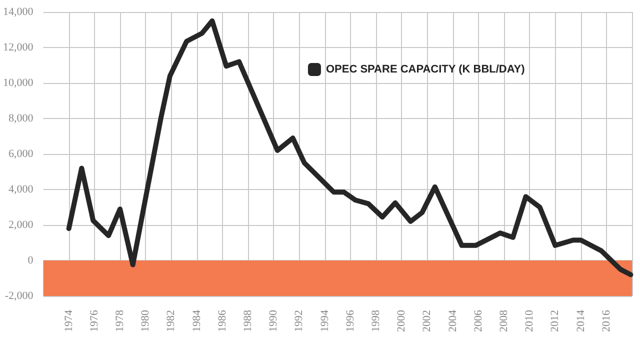  Describe the element at coordinates (555, 321) in the screenshot. I see `x-tick-label: 2012` at that location.